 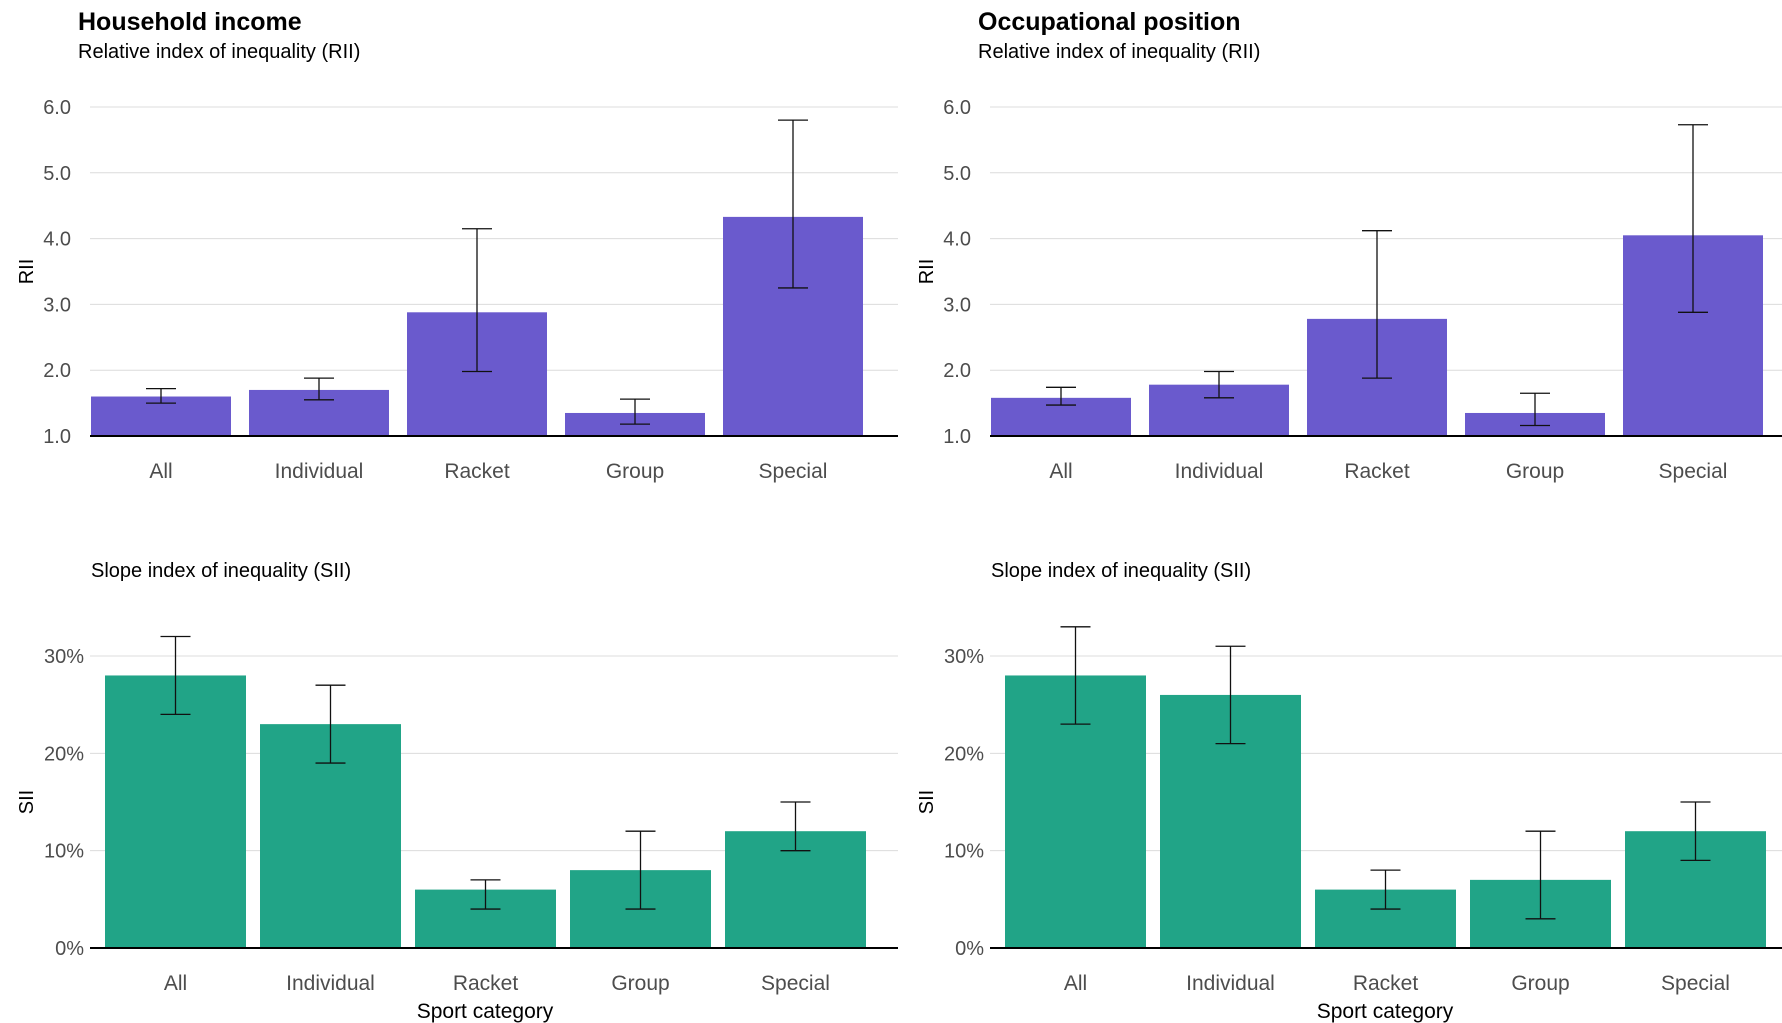 What do you see at coordinates (190, 22) in the screenshot?
I see `panel-title: Household income` at bounding box center [190, 22].